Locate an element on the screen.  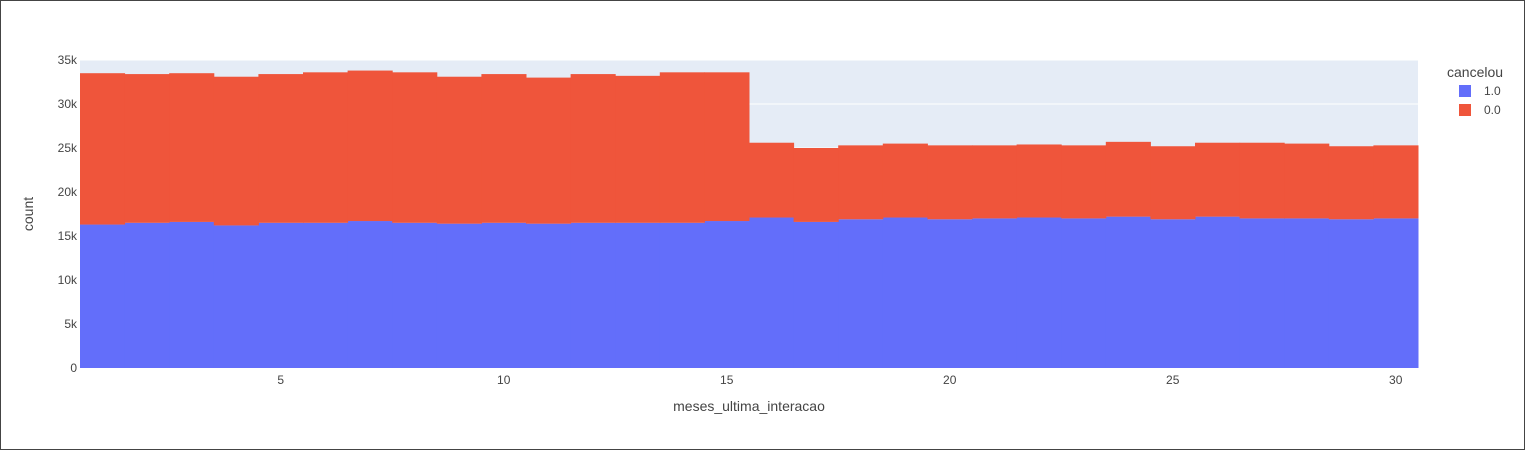
bar-series-1-x26 is located at coordinates (1218, 179).